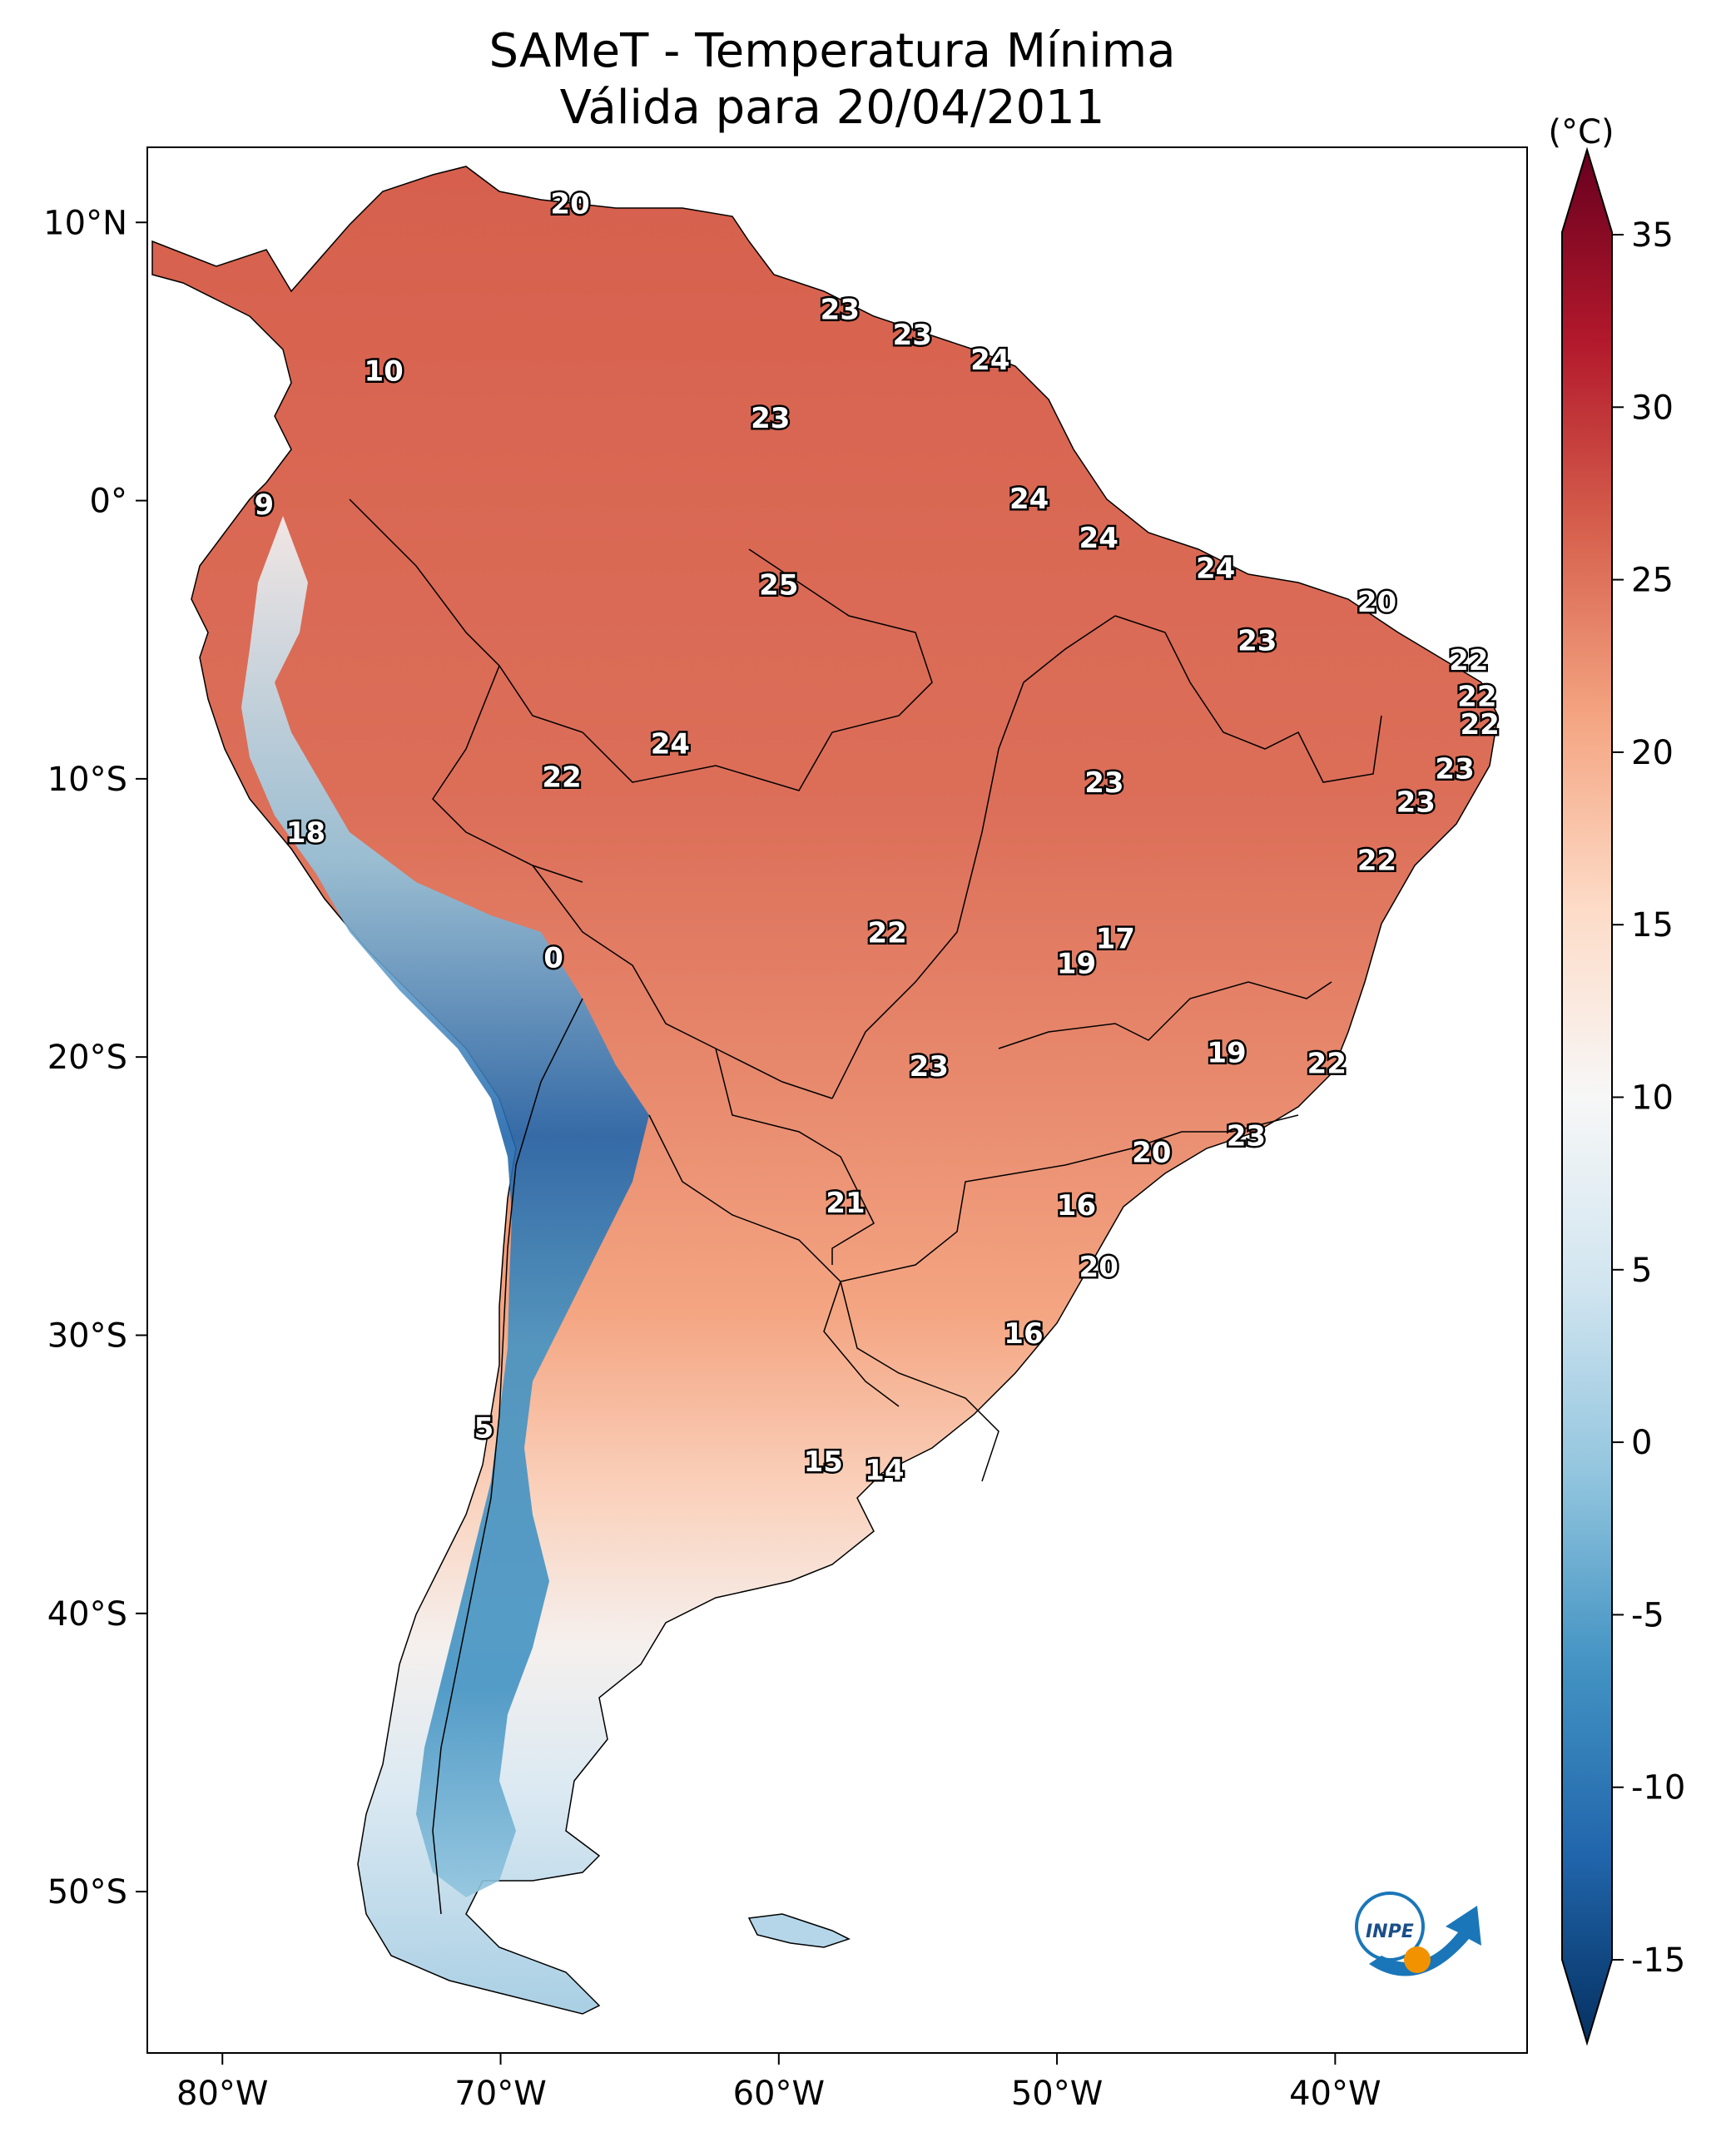  Describe the element at coordinates (1658, 1960) in the screenshot. I see `colorbar-tick-label: -15` at that location.